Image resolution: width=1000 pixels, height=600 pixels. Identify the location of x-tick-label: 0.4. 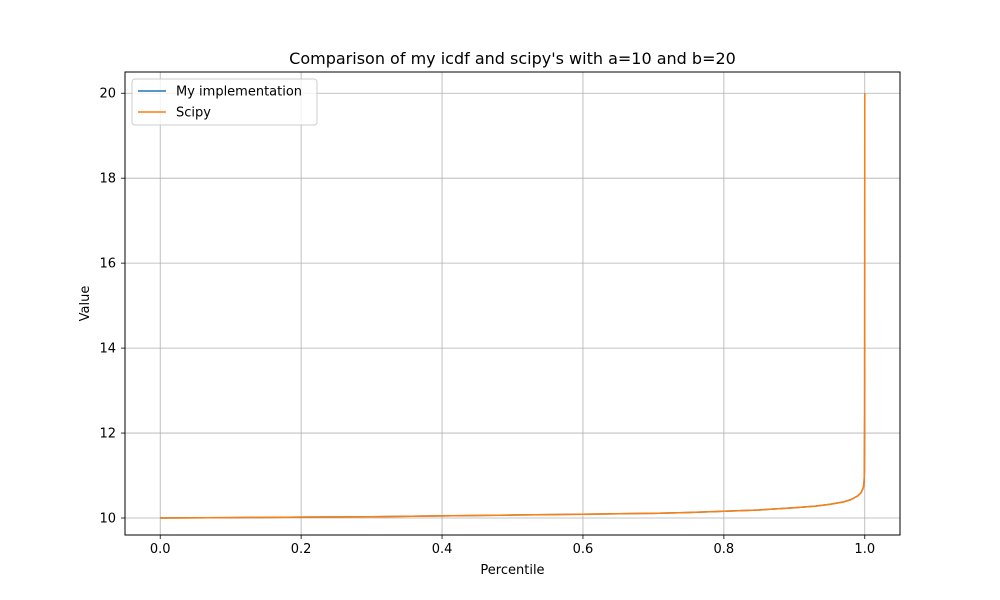
(442, 549).